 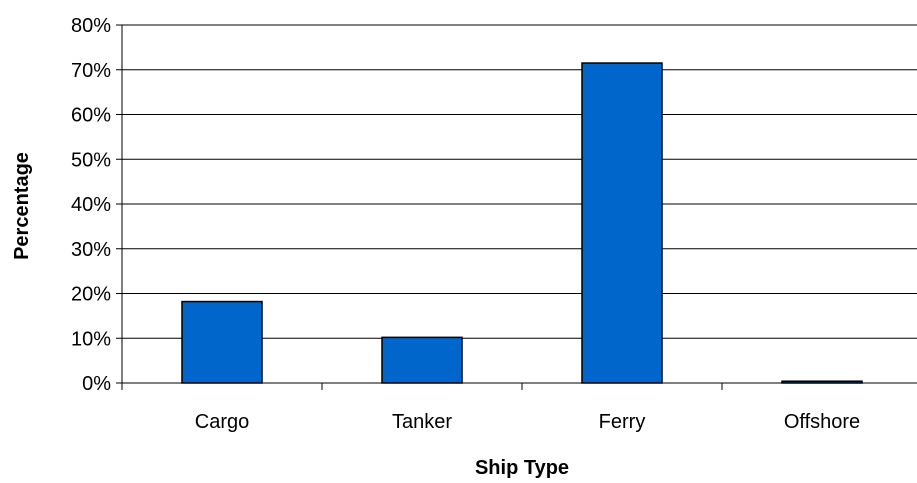 What do you see at coordinates (91, 160) in the screenshot?
I see `y-tick-label: 50%` at bounding box center [91, 160].